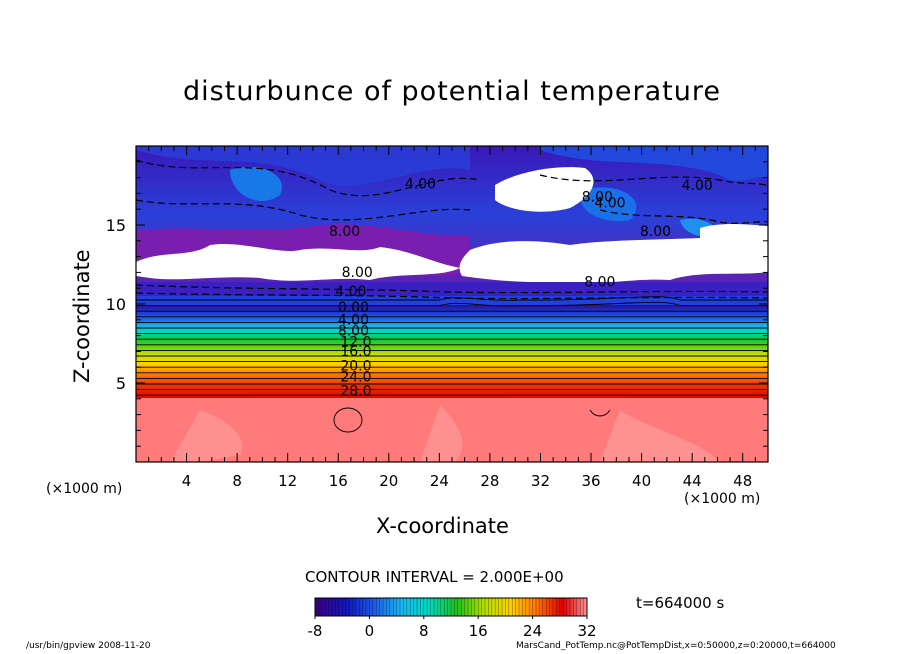  What do you see at coordinates (315, 631) in the screenshot?
I see `colorbar-tick-label: -8` at bounding box center [315, 631].